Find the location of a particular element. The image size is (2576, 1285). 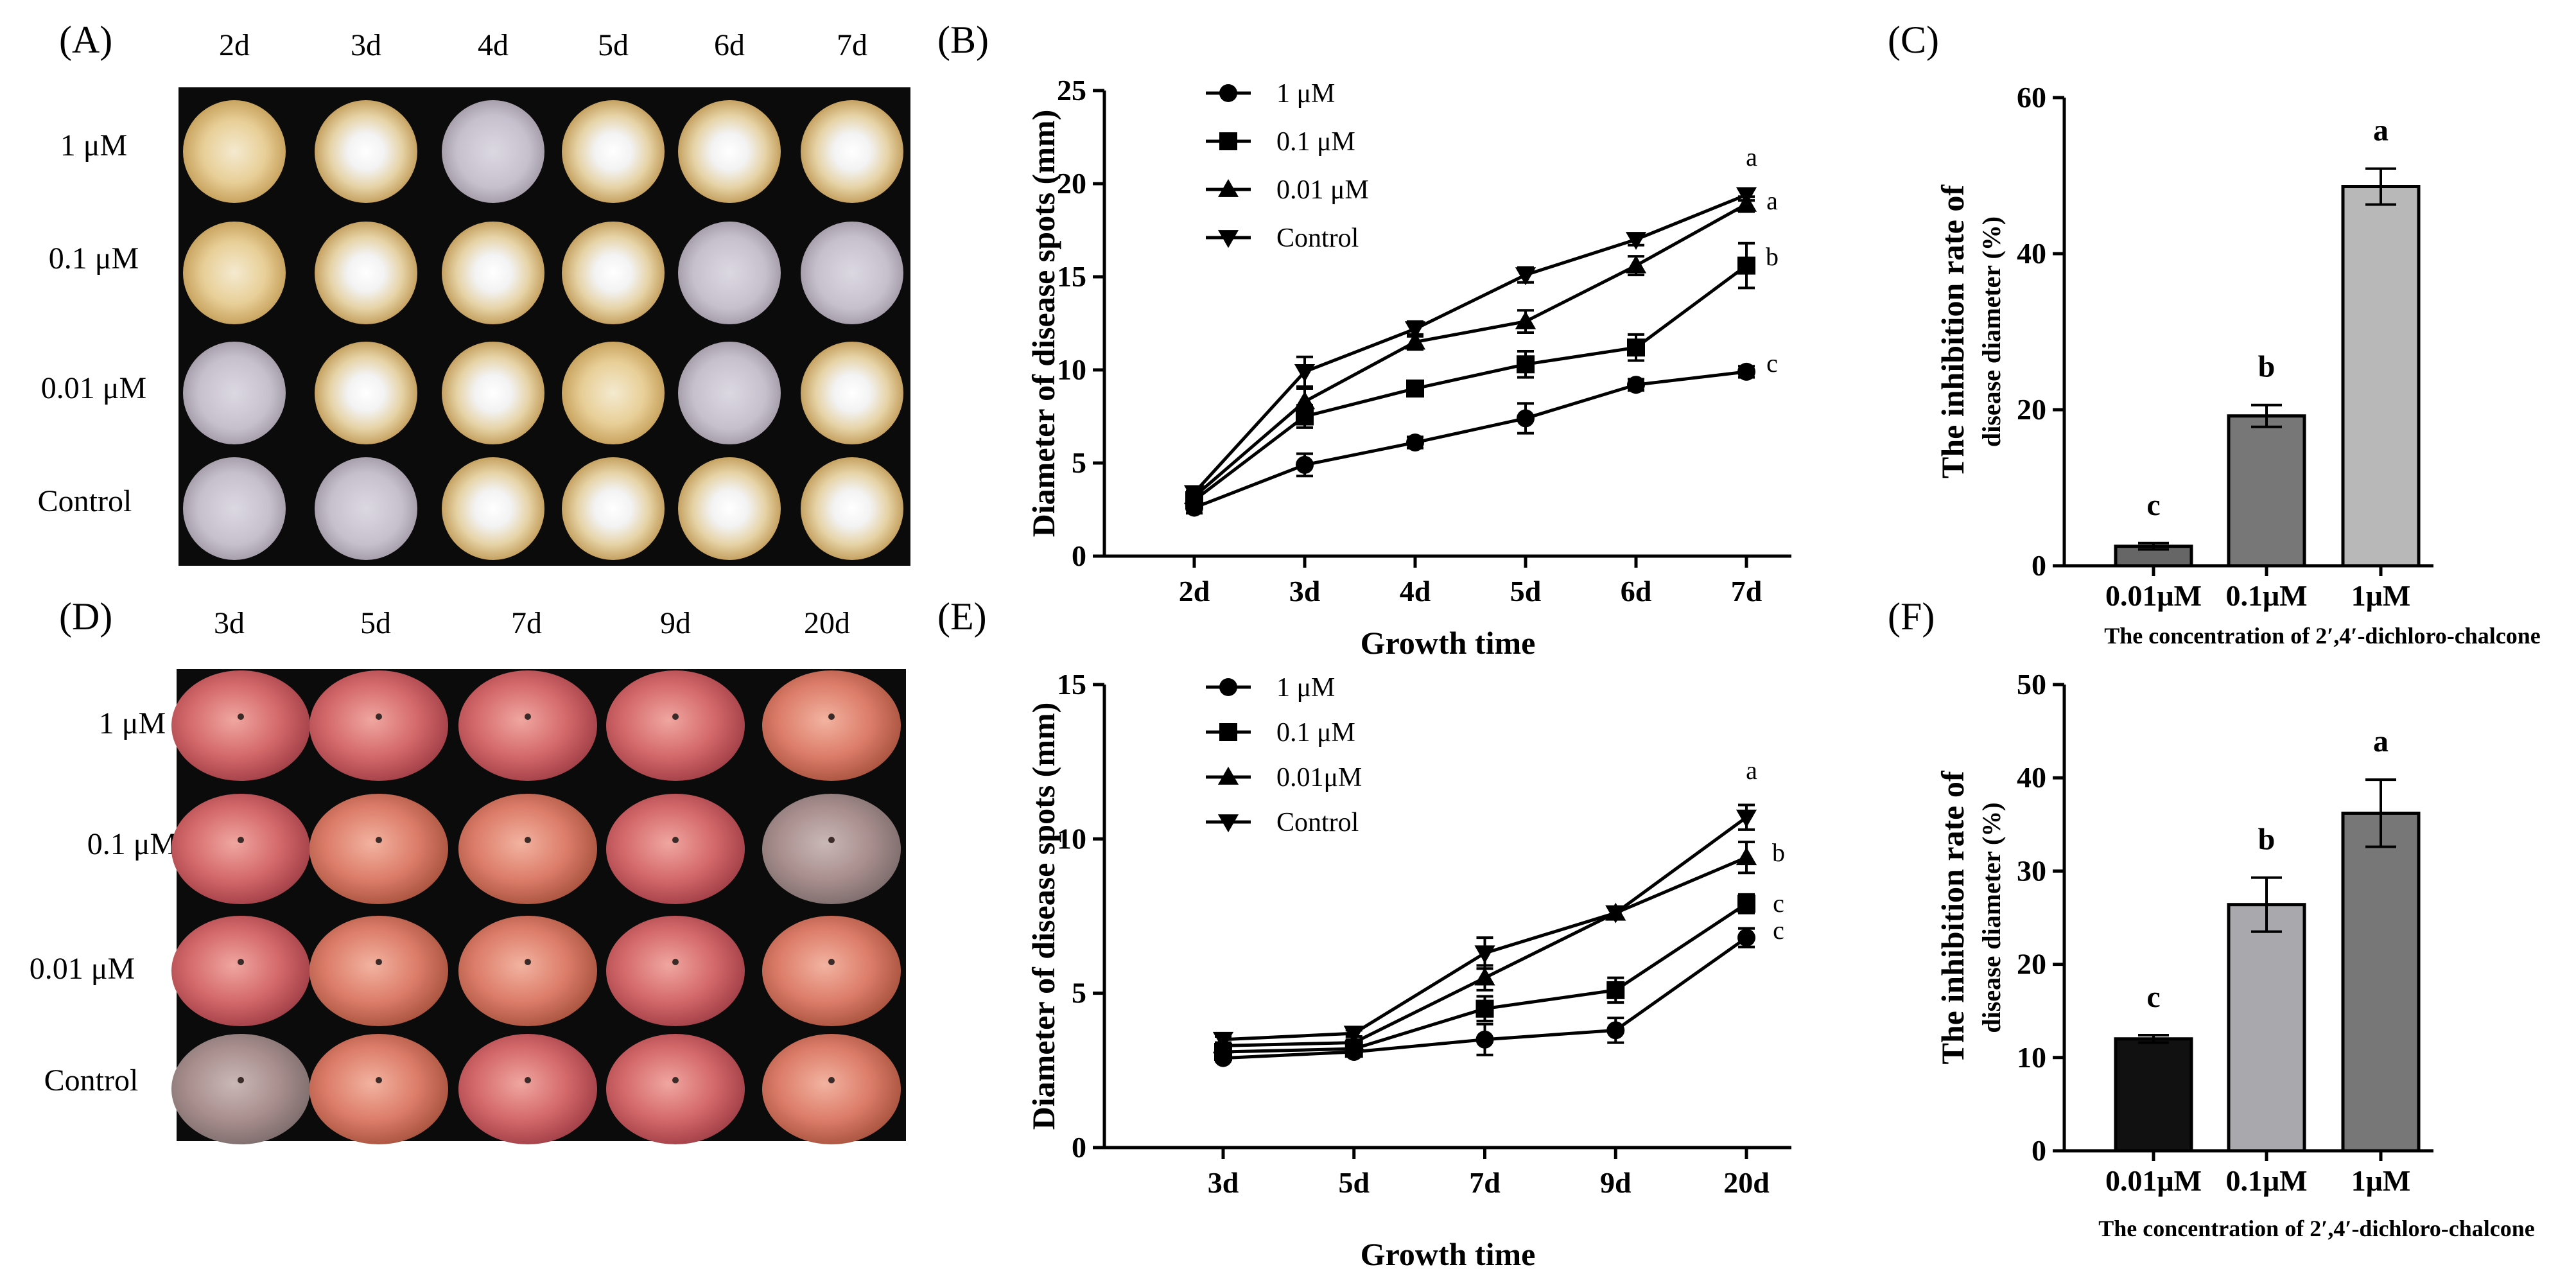

x-tick-label: 1μM is located at coordinates (2381, 1180).